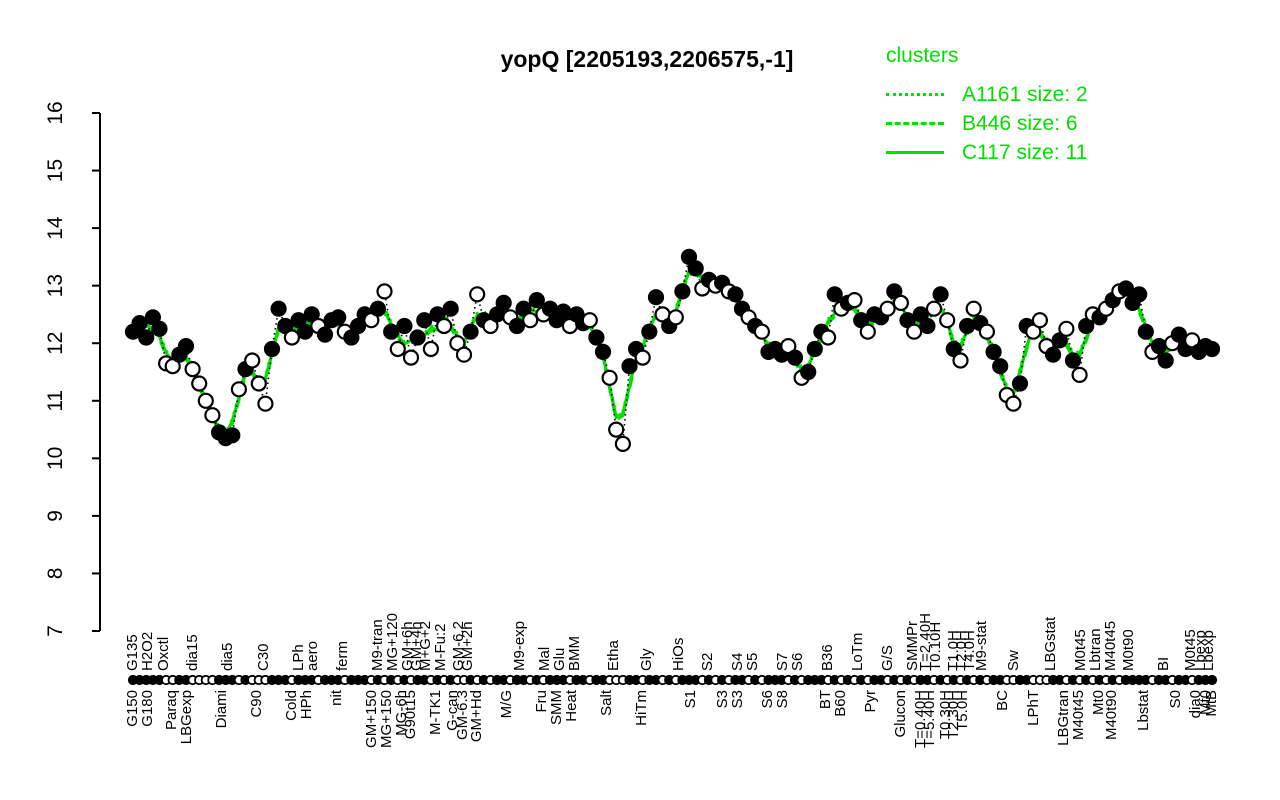 Image resolution: width=1280 pixels, height=800 pixels. Describe the element at coordinates (900, 714) in the screenshot. I see `condition-label-bottom: Glucon` at that location.